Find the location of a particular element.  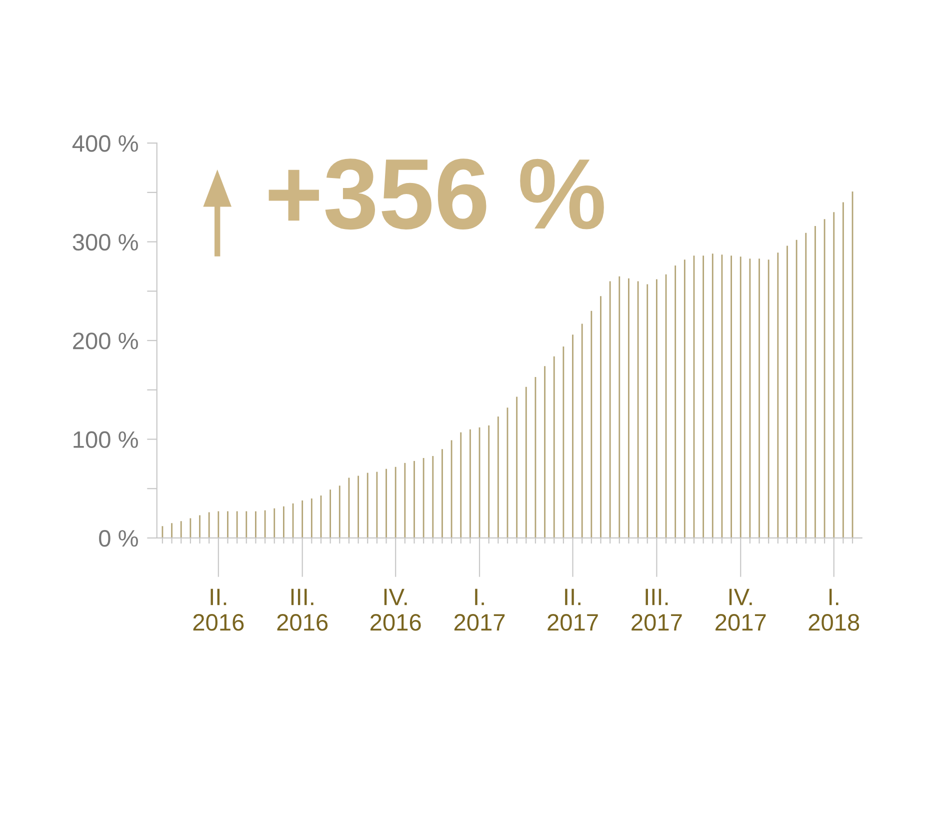

y-tick-label: 200 % is located at coordinates (105, 341).